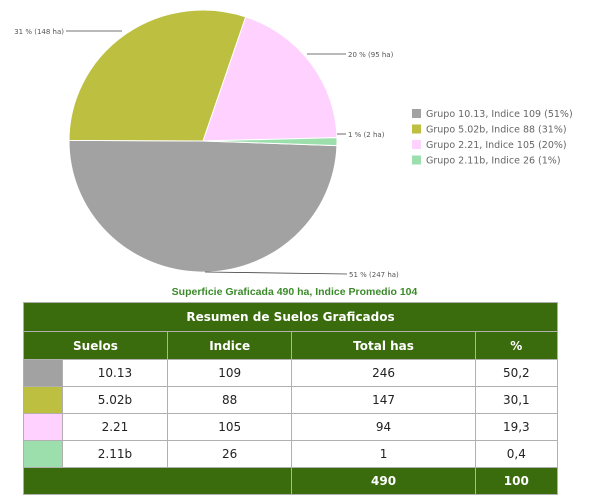 The image size is (589, 503). What do you see at coordinates (516, 400) in the screenshot?
I see `cell-percent: 30,1` at bounding box center [516, 400].